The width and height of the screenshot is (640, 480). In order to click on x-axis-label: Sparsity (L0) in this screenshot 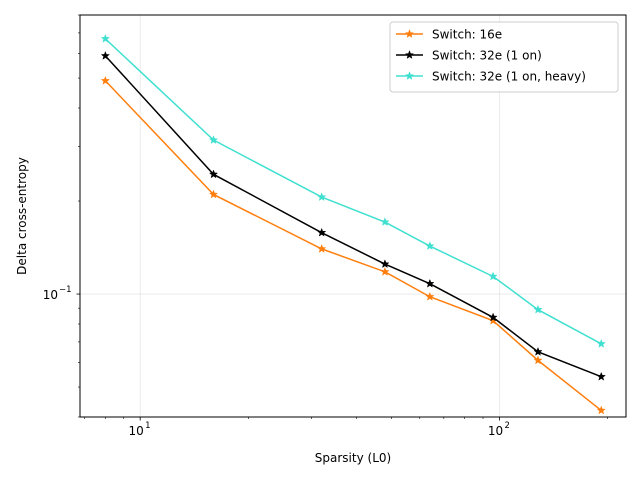, I will do `click(353, 458)`.